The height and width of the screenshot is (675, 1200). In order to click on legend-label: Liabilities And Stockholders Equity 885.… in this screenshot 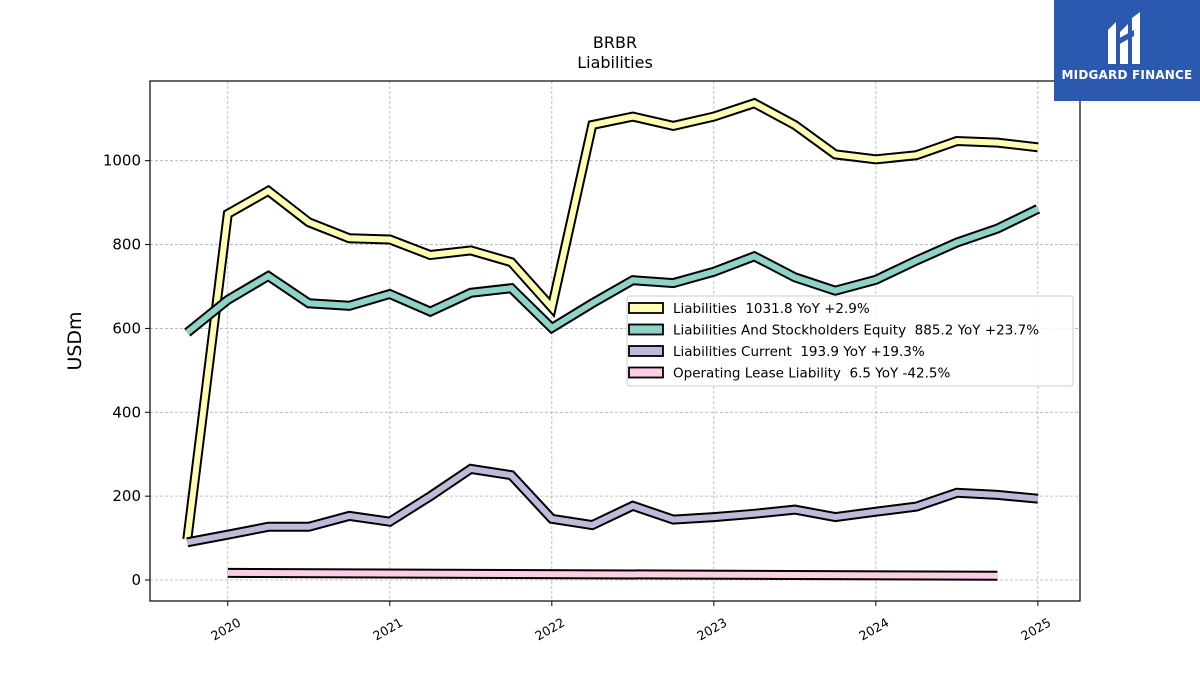, I will do `click(856, 331)`.